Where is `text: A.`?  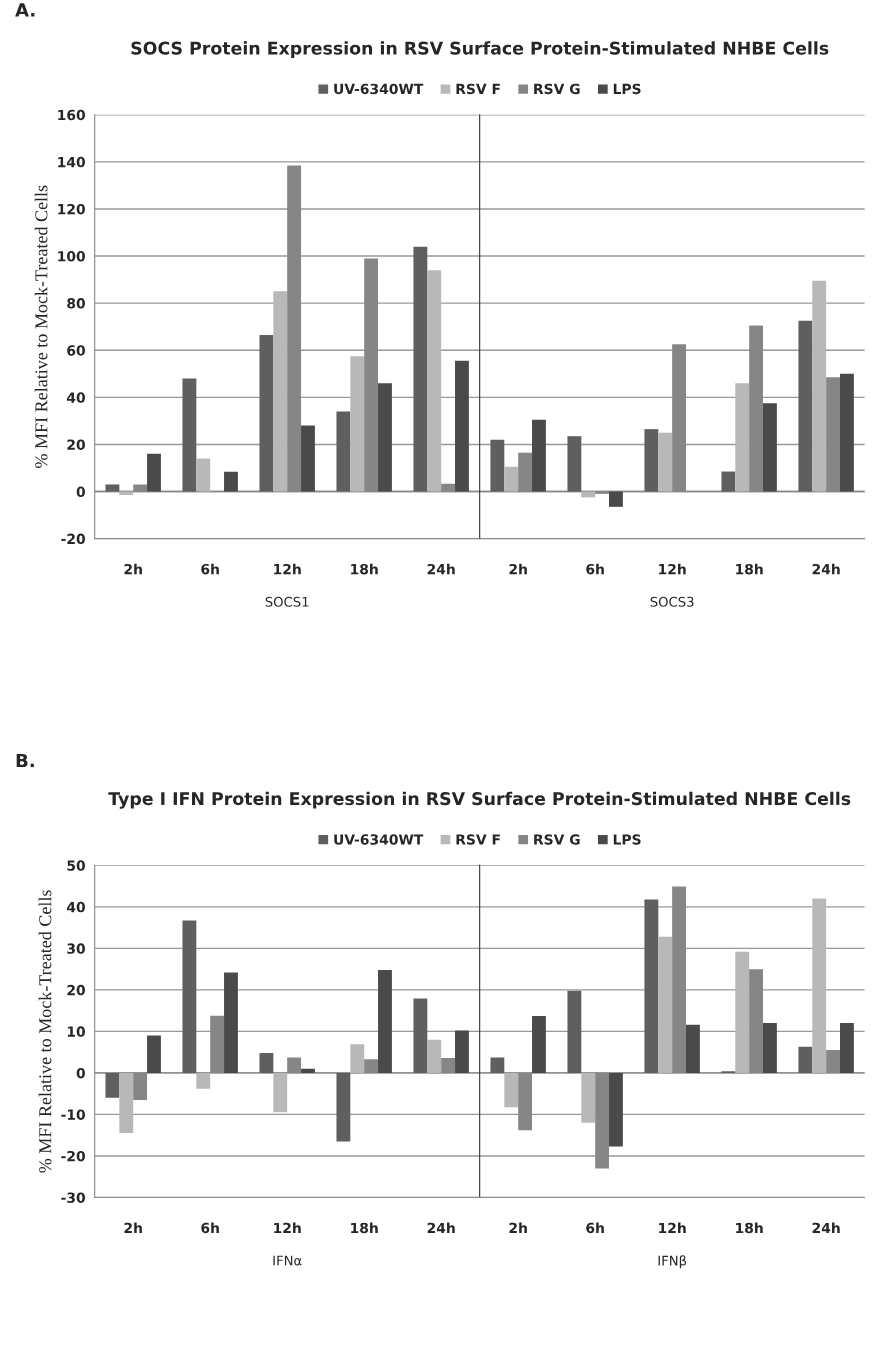 text: A. is located at coordinates (25, 10).